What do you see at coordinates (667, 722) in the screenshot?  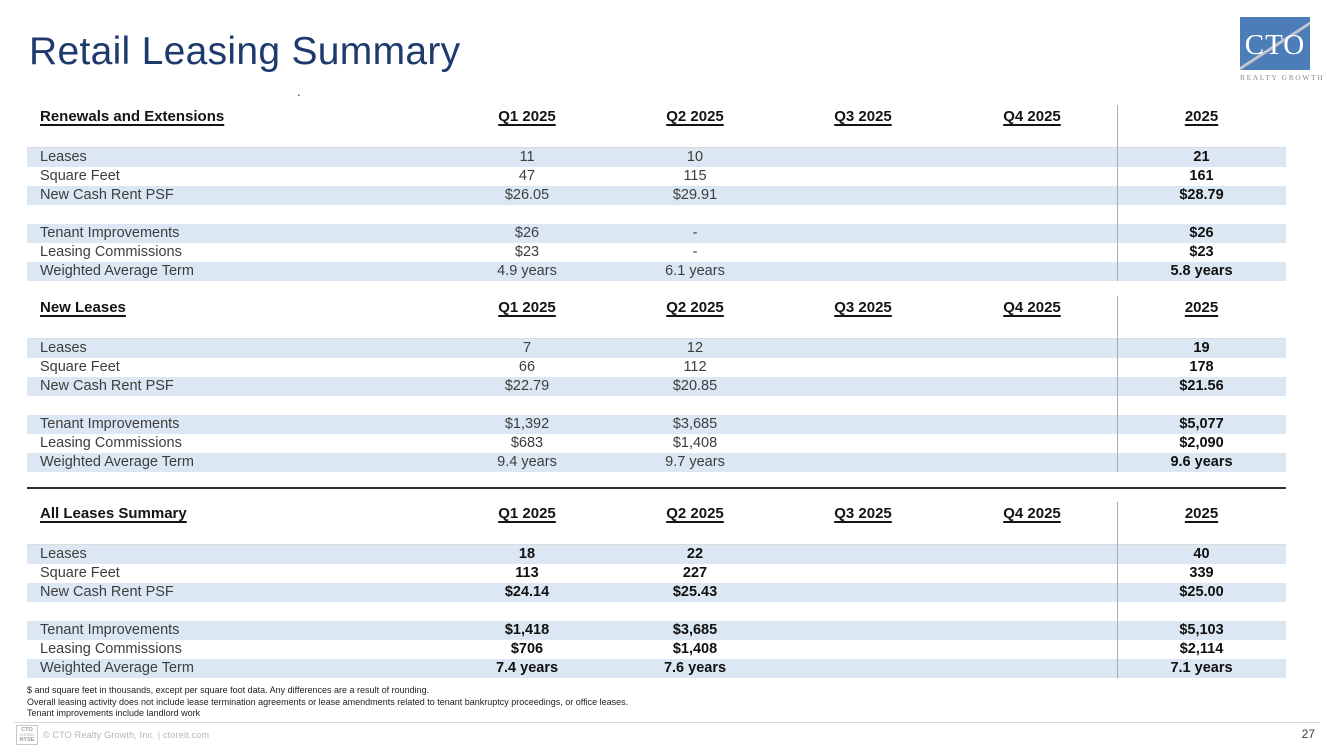 I see `footer-divider` at bounding box center [667, 722].